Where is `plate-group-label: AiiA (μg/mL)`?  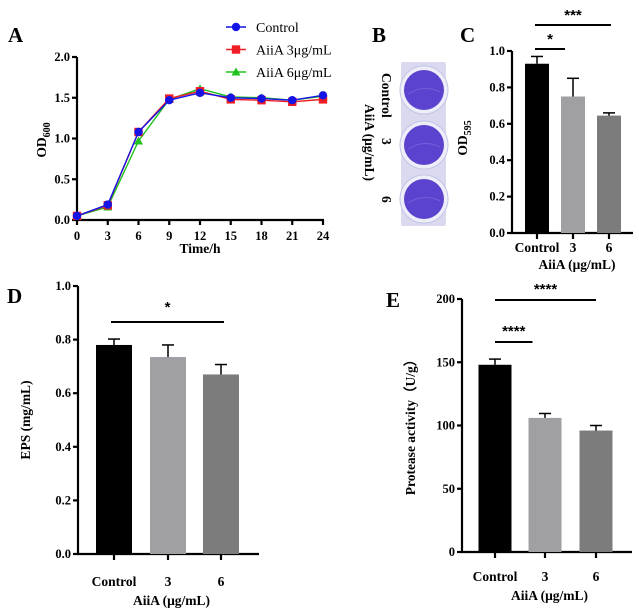 plate-group-label: AiiA (μg/mL) is located at coordinates (369, 142).